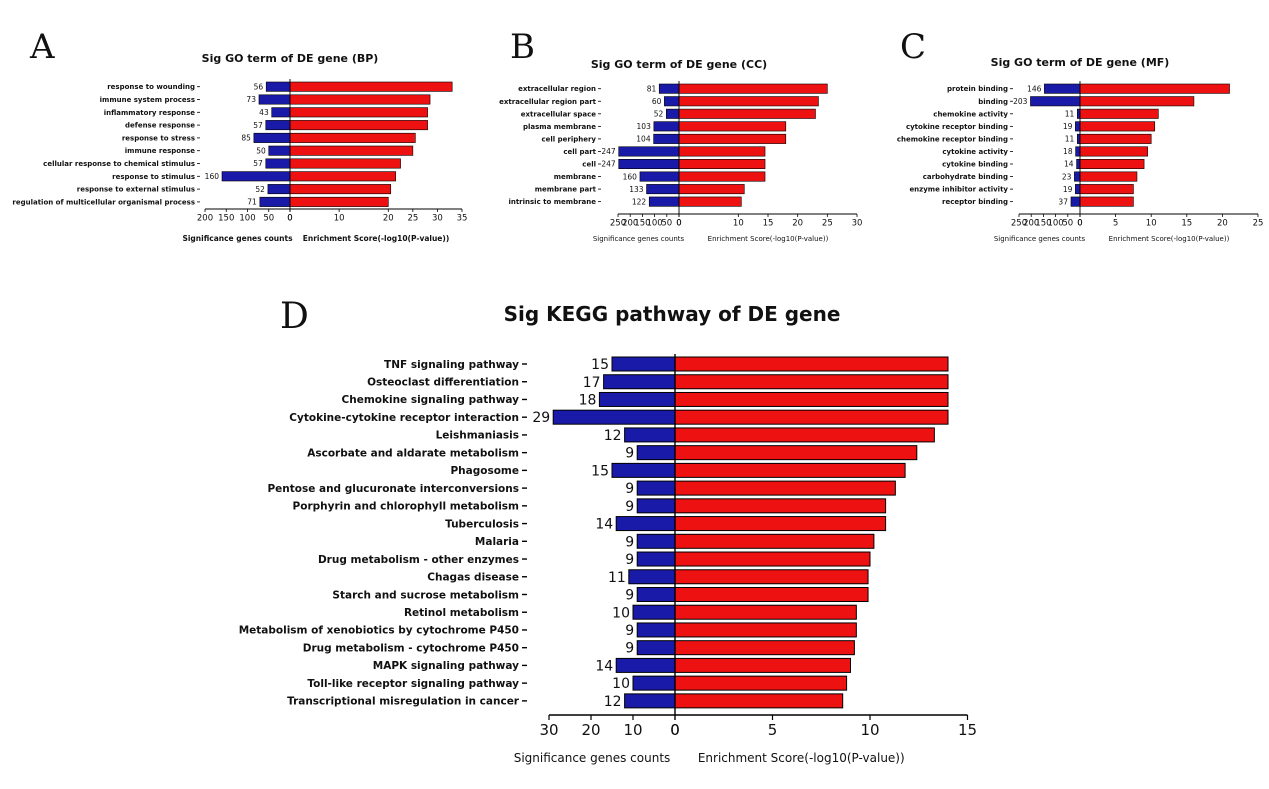 The width and height of the screenshot is (1269, 789). I want to click on count-label: 160, so click(630, 176).